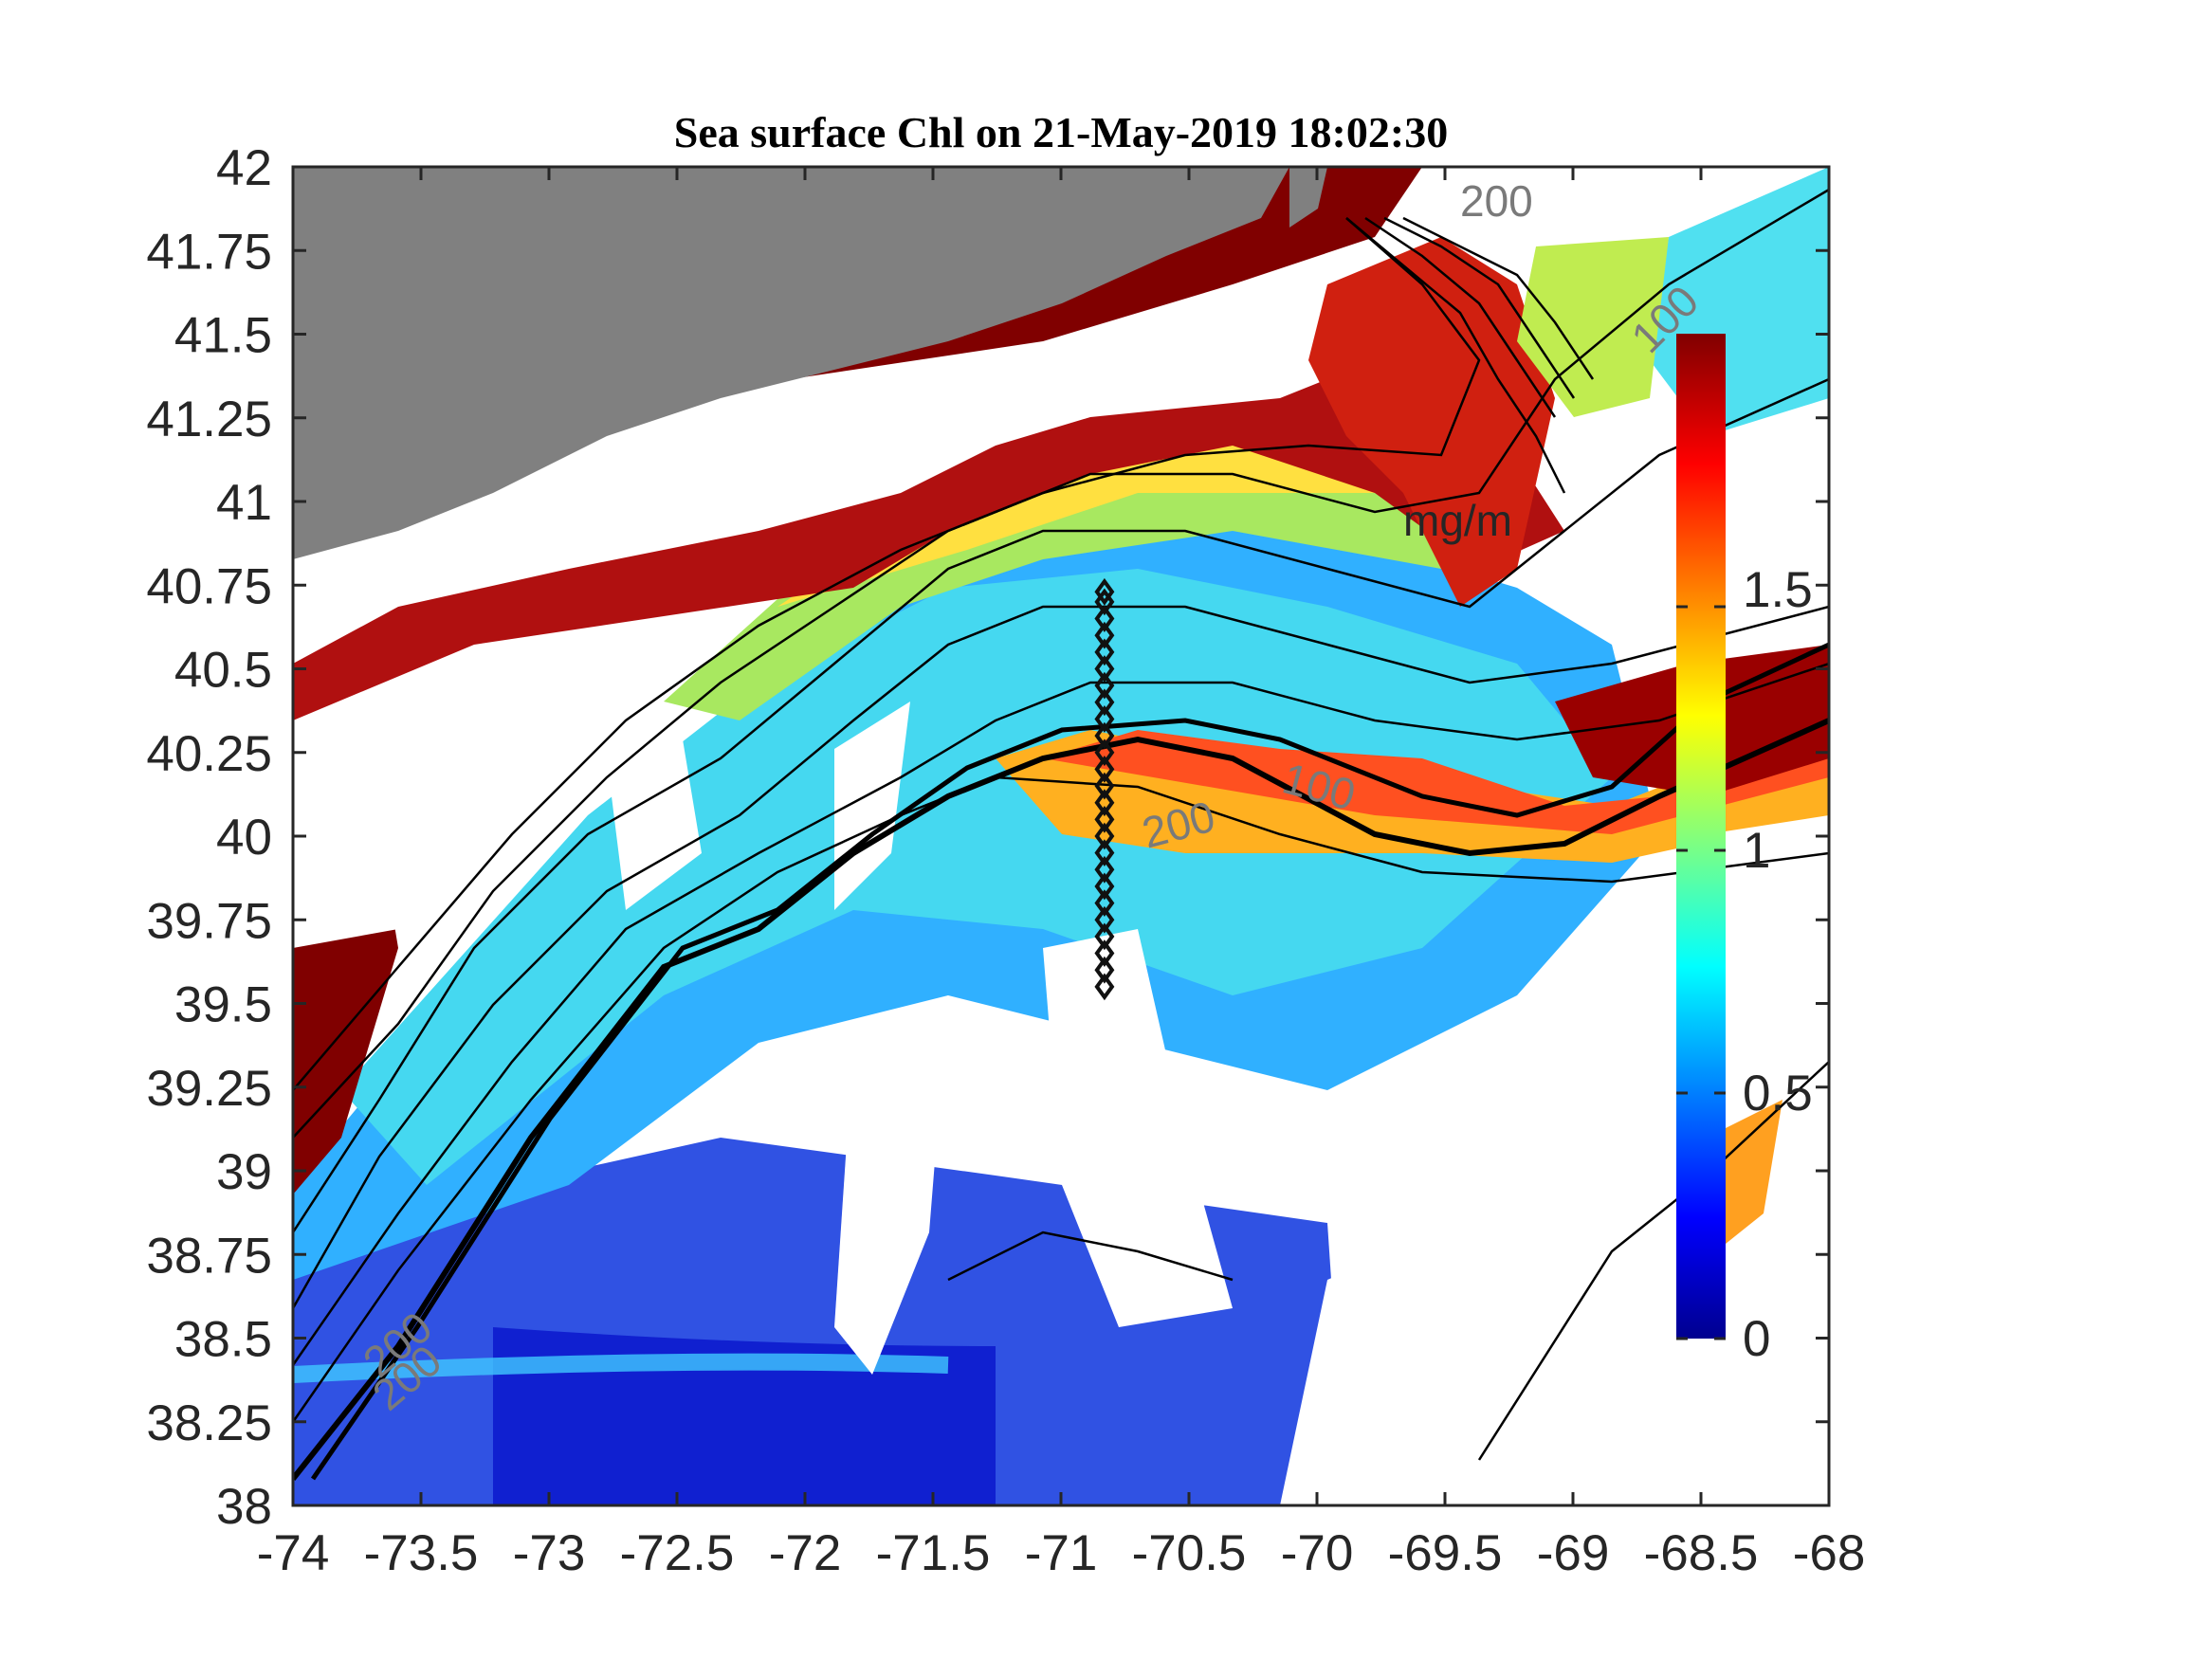 The width and height of the screenshot is (2212, 1659). Describe the element at coordinates (209, 754) in the screenshot. I see `y-tick-label: 40.25` at that location.